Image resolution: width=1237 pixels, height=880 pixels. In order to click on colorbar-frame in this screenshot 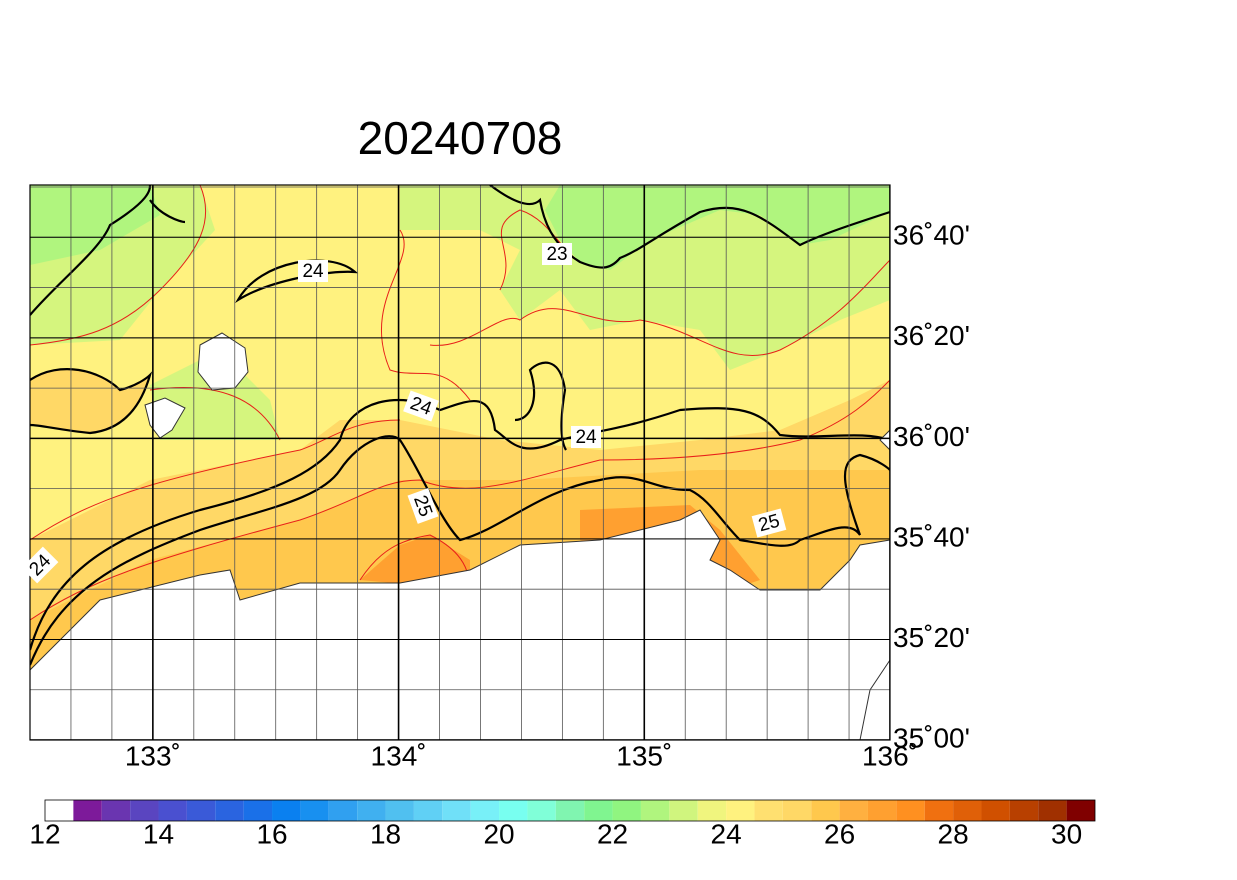, I will do `click(570, 810)`.